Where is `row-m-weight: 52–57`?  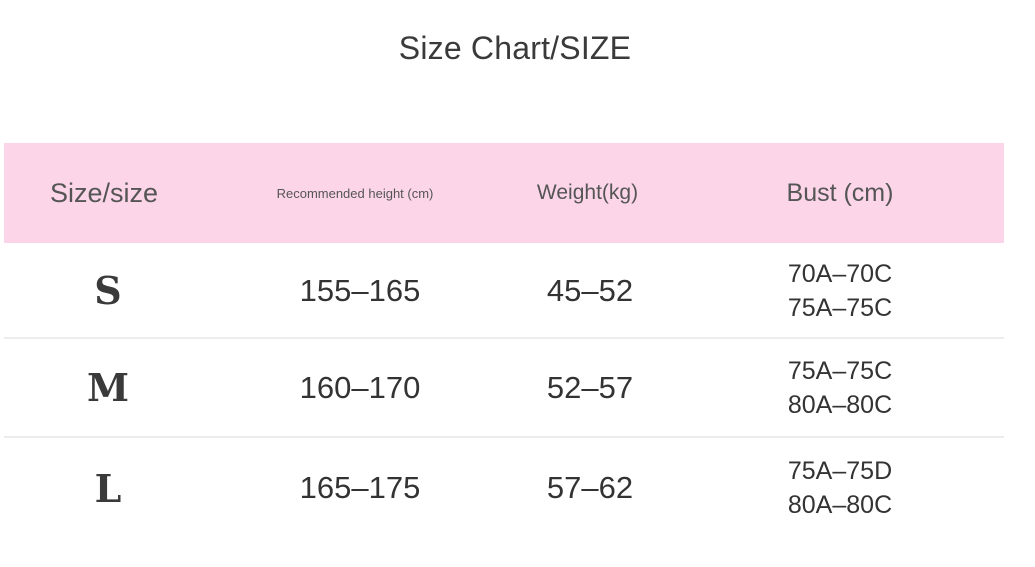 row-m-weight: 52–57 is located at coordinates (590, 387).